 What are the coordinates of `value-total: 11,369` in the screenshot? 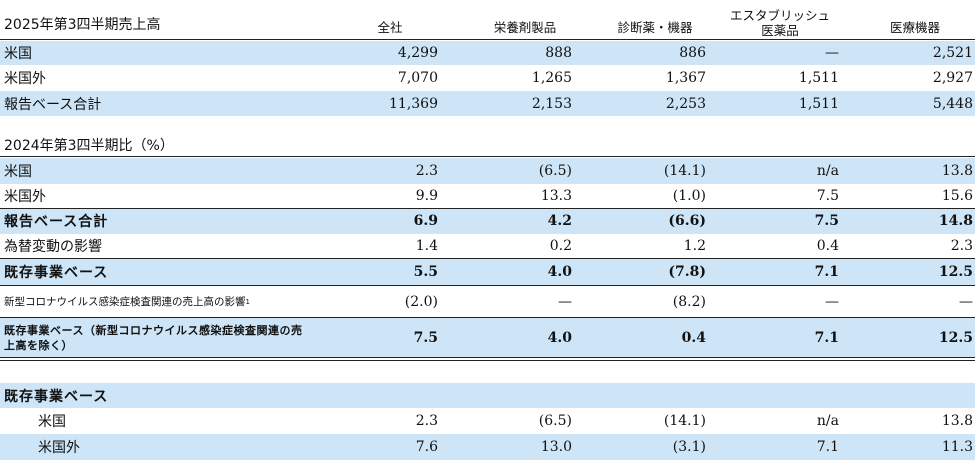 It's located at (413, 103).